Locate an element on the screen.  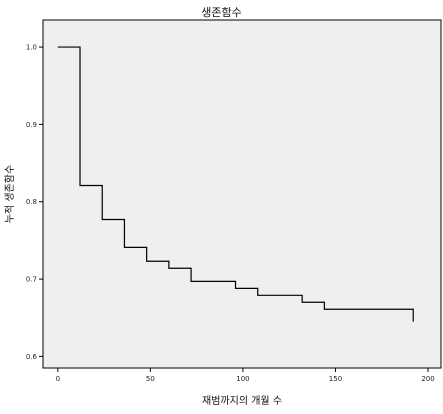
y-tick-label: 0.6 is located at coordinates (32, 357).